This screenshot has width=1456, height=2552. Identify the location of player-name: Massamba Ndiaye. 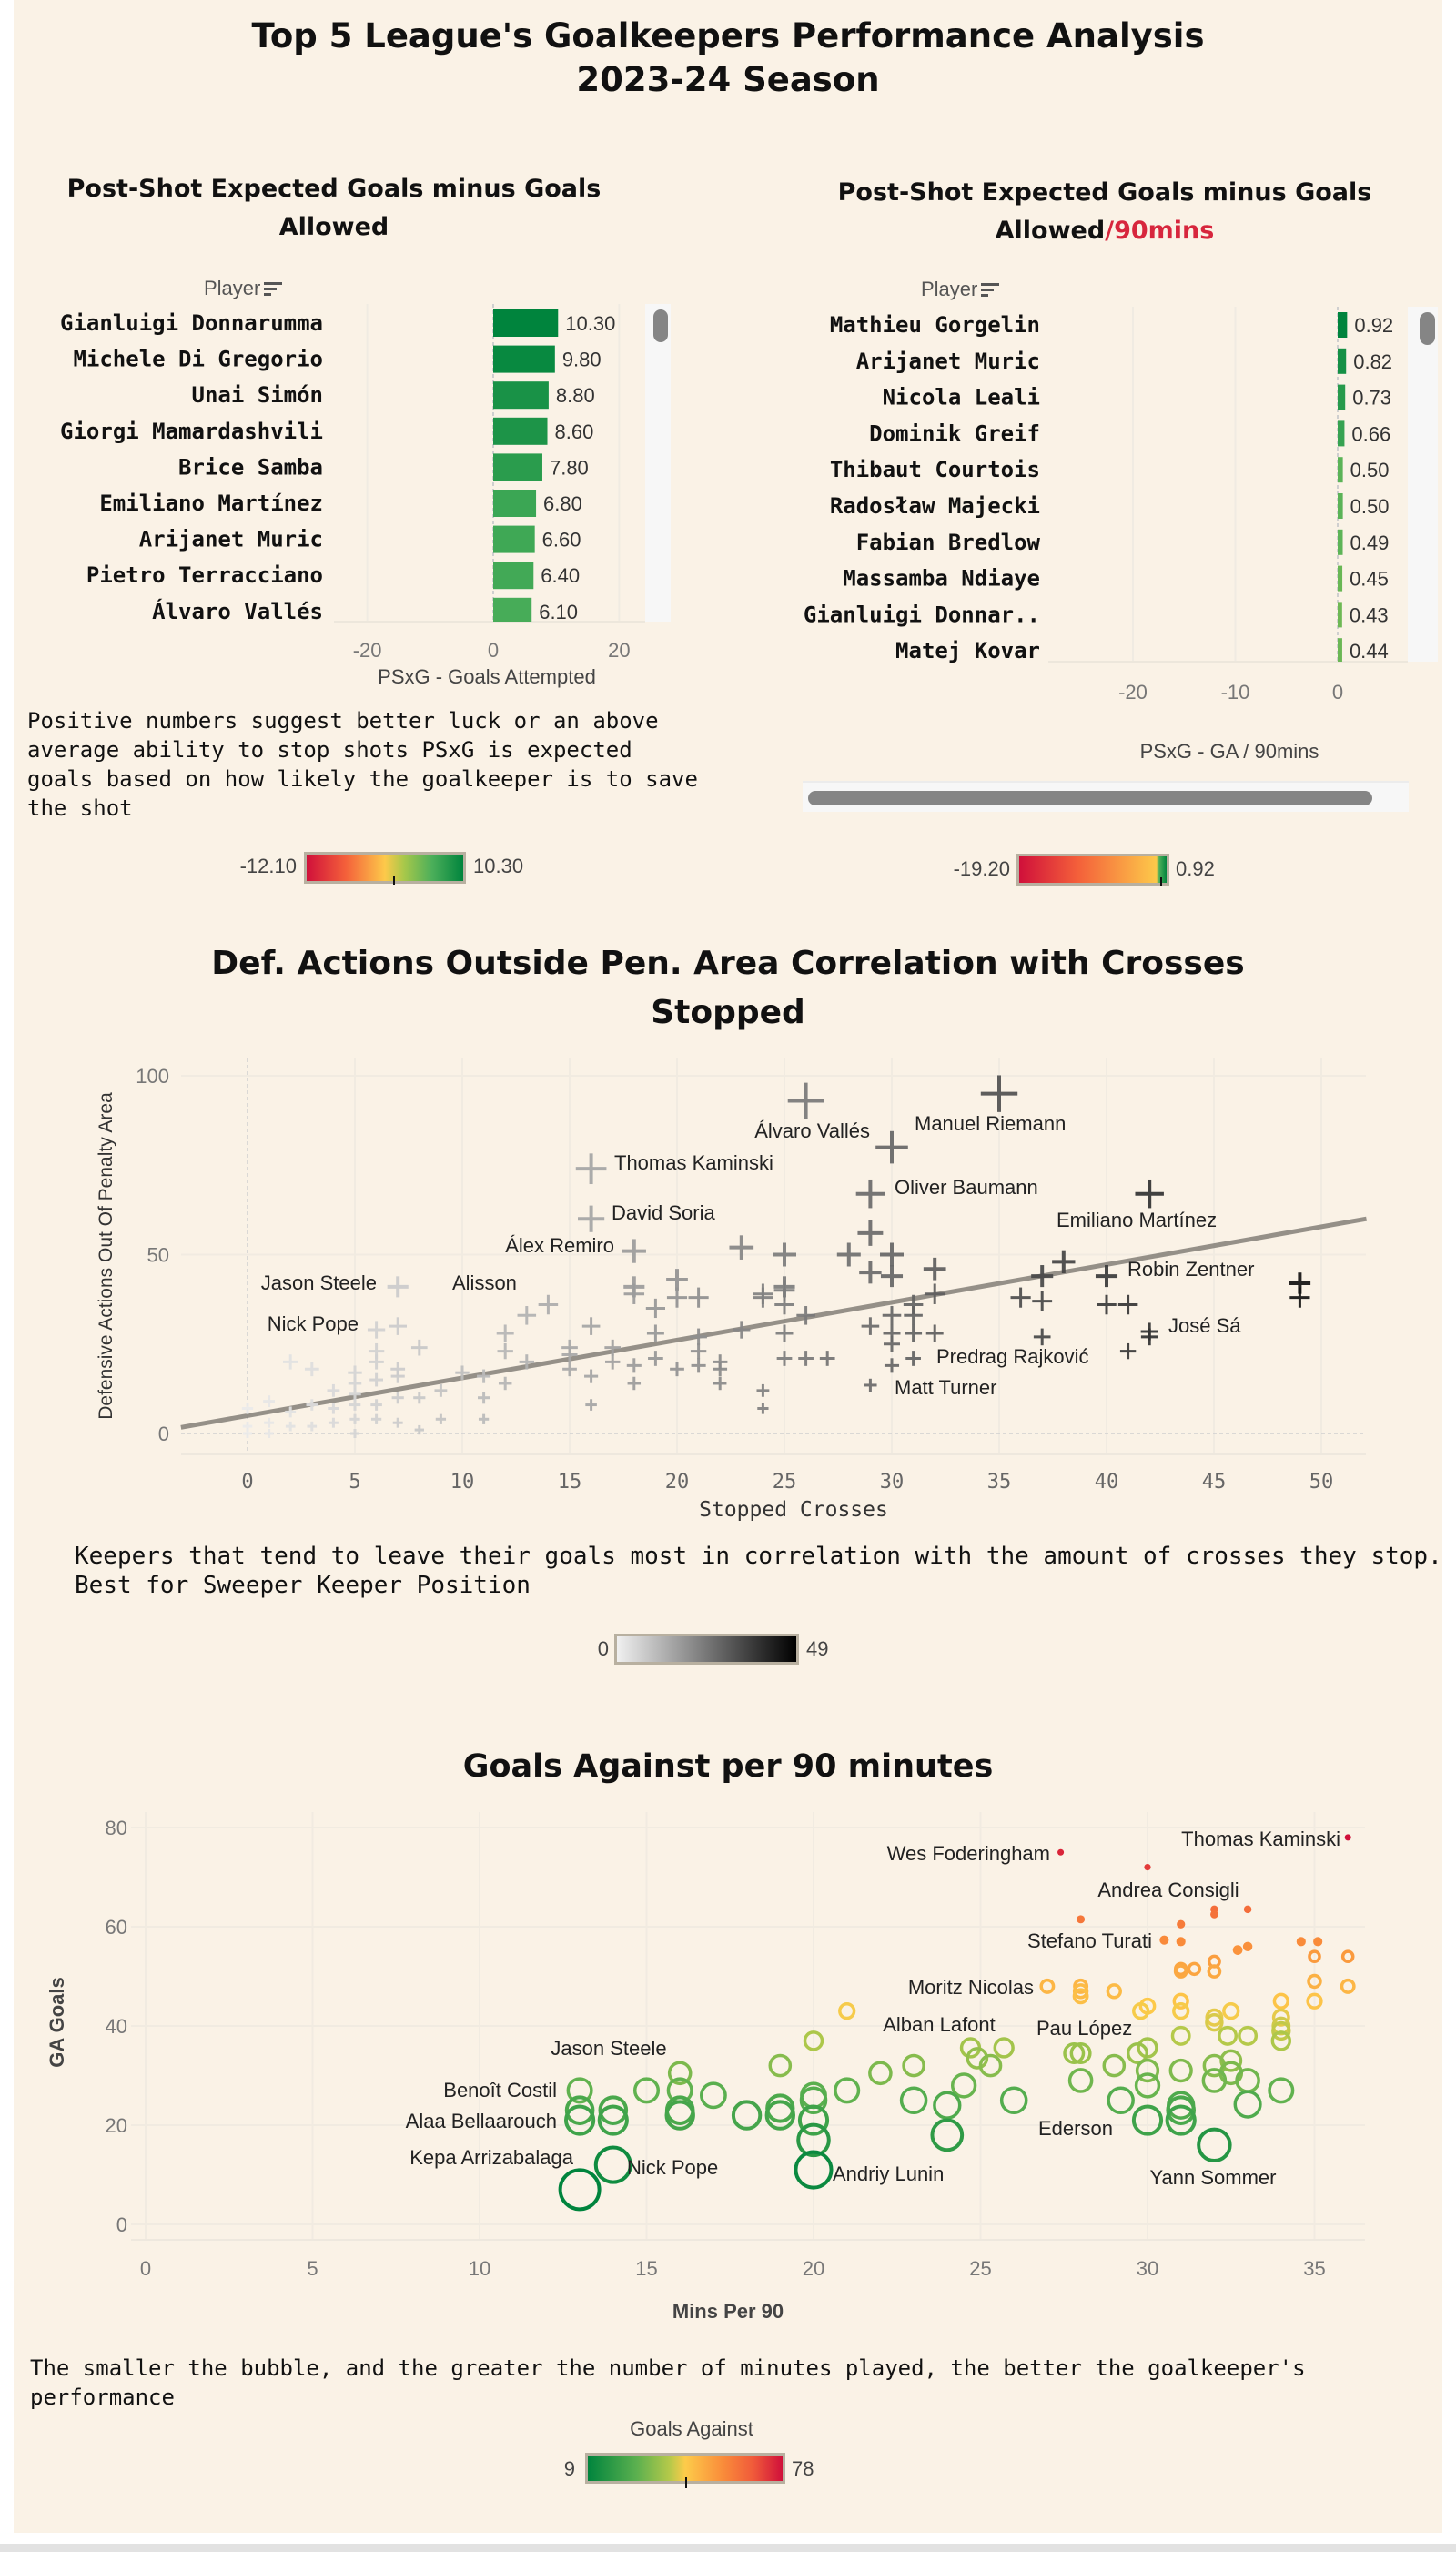
(942, 579).